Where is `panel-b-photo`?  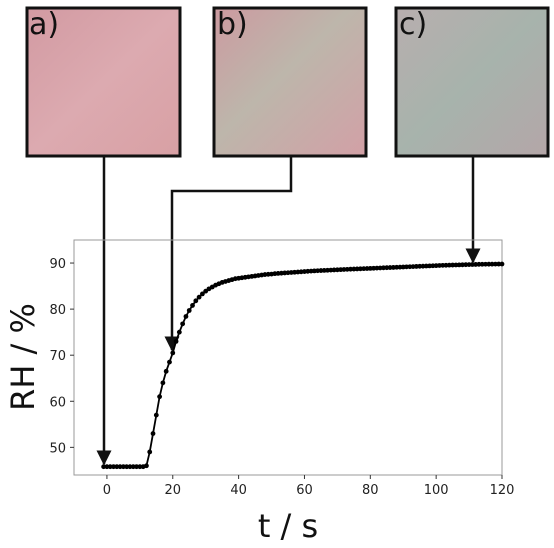
panel-b-photo is located at coordinates (290, 82).